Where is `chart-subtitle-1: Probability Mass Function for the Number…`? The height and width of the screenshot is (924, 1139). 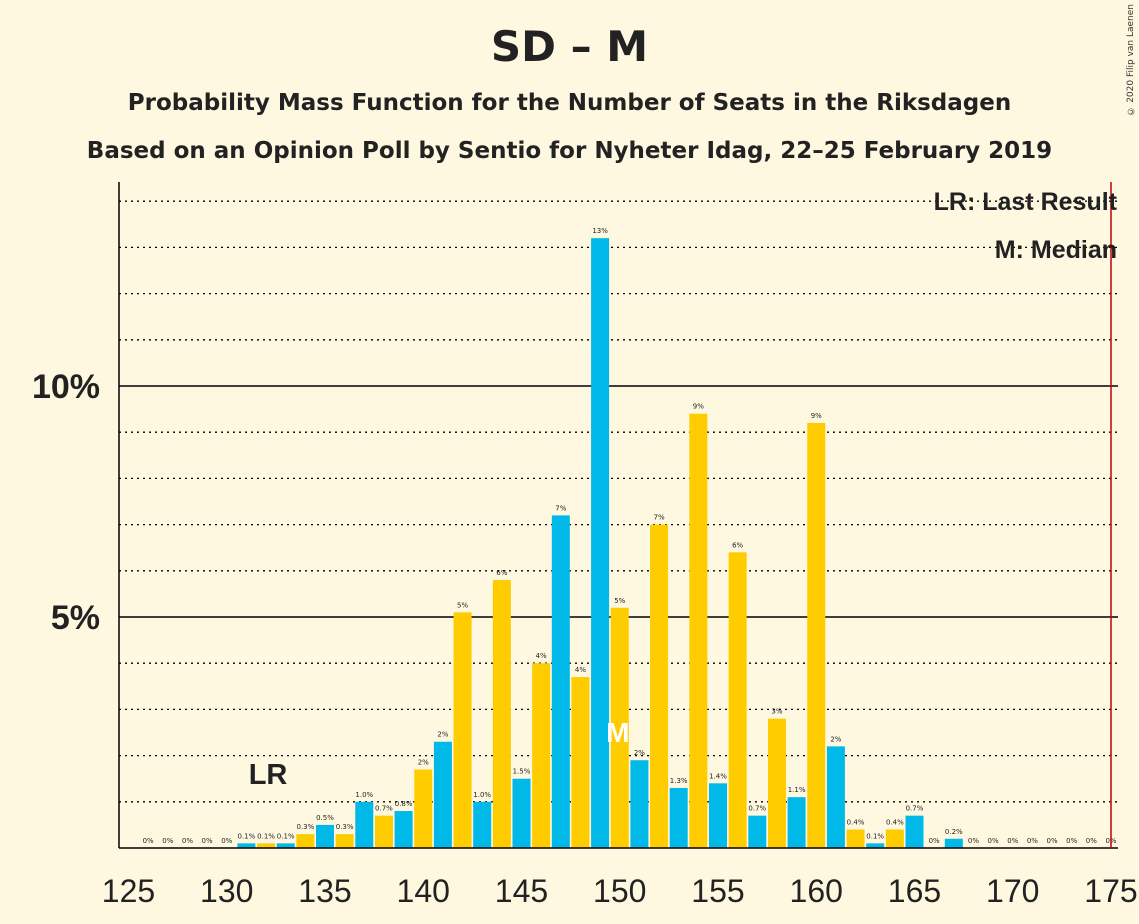 chart-subtitle-1: Probability Mass Function for the Number… is located at coordinates (569, 103).